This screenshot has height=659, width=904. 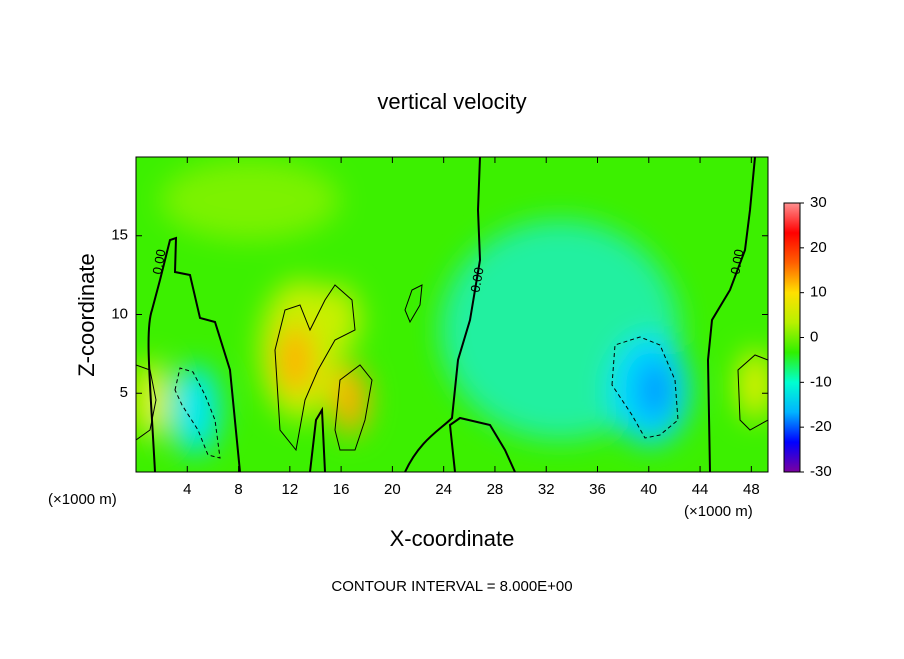 What do you see at coordinates (451, 586) in the screenshot?
I see `footer-note: CONTOUR INTERVAL = 8.000E+00` at bounding box center [451, 586].